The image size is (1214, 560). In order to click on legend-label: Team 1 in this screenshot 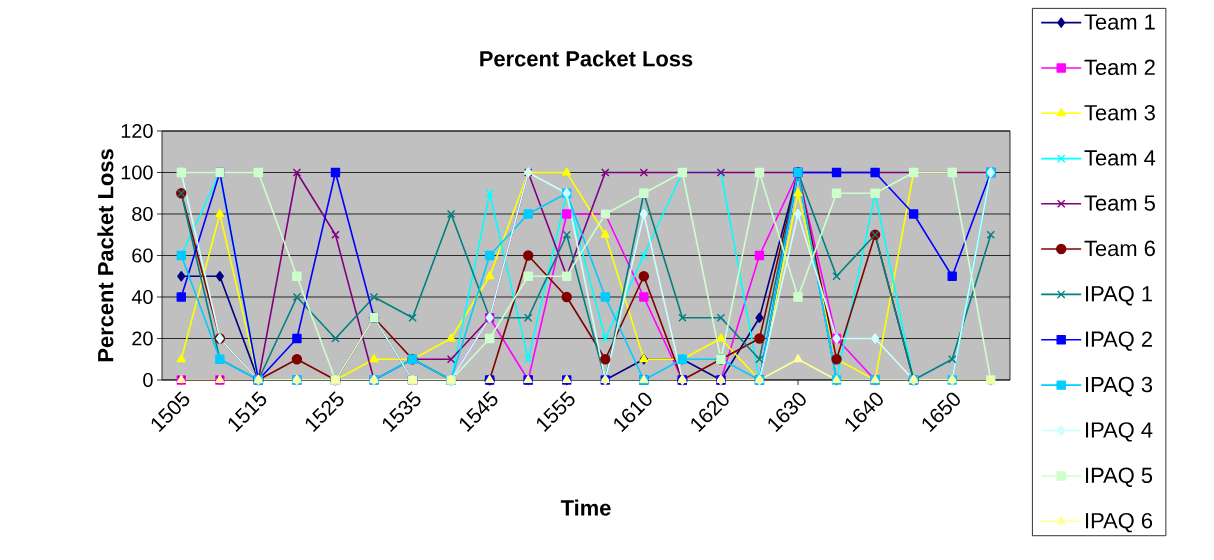, I will do `click(1119, 22)`.